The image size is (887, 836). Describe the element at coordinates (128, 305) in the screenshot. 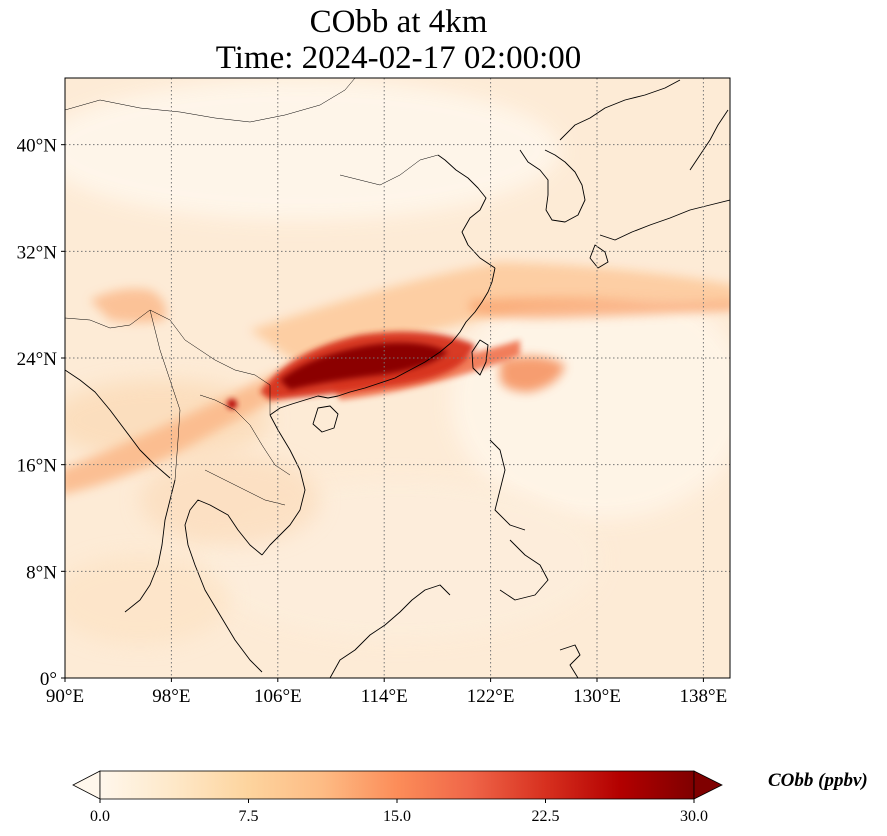

I see `northwest-plume-patch` at that location.